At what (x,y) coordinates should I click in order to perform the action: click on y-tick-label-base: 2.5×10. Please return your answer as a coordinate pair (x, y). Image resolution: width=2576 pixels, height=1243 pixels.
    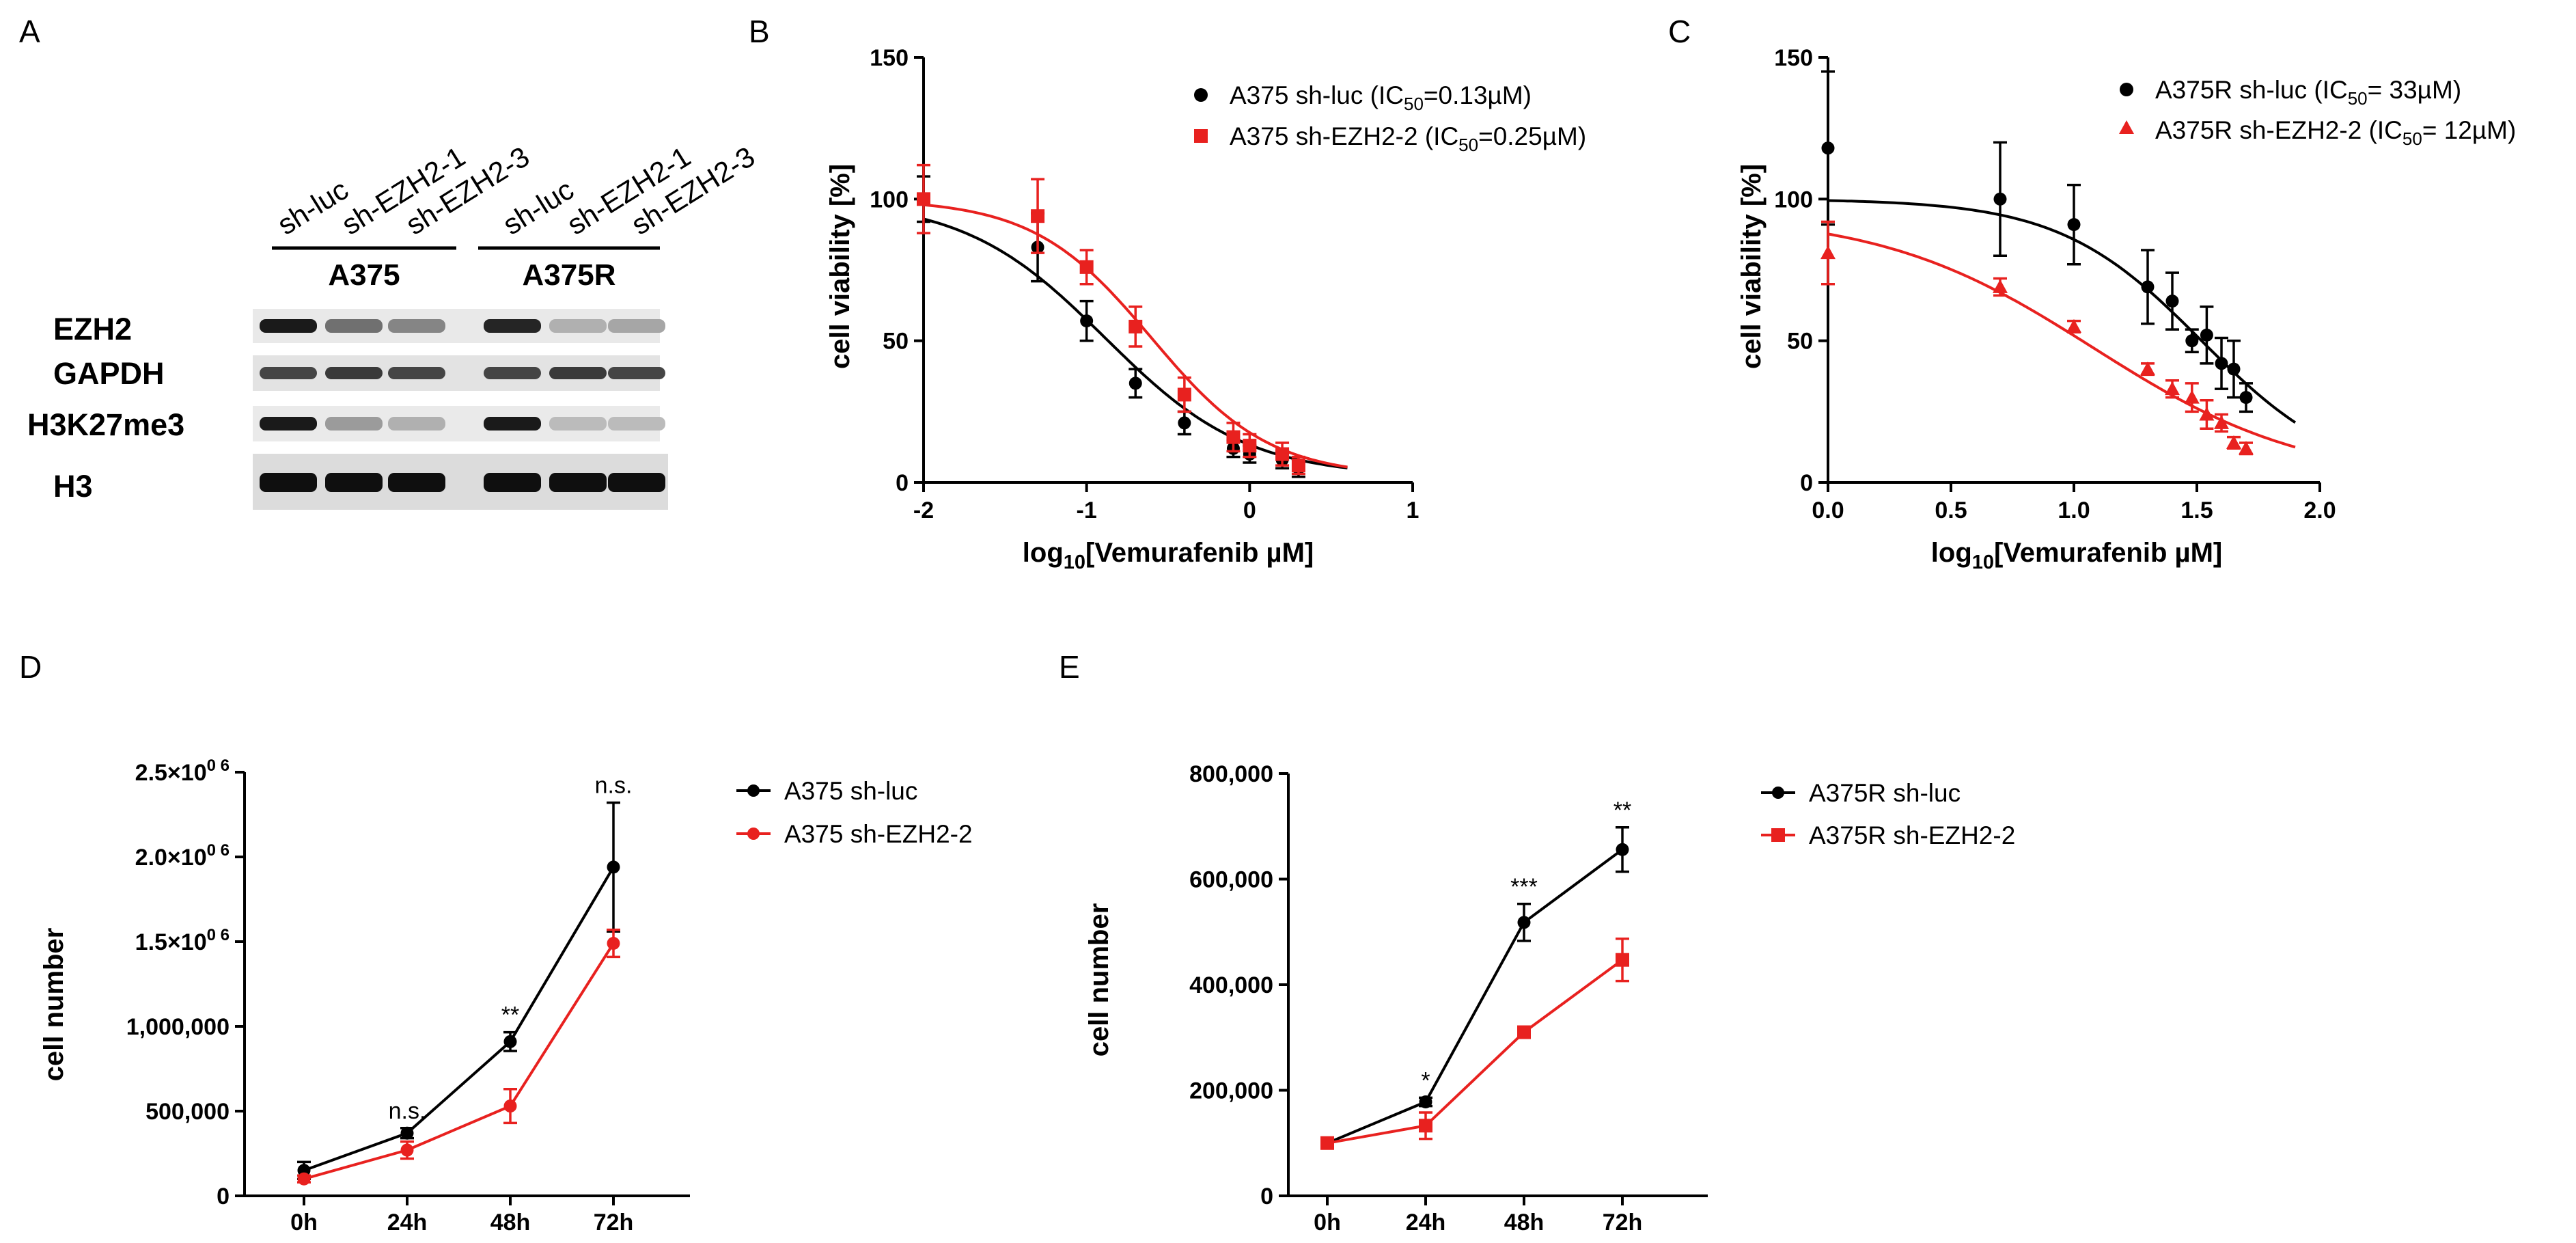
    Looking at the image, I should click on (171, 773).